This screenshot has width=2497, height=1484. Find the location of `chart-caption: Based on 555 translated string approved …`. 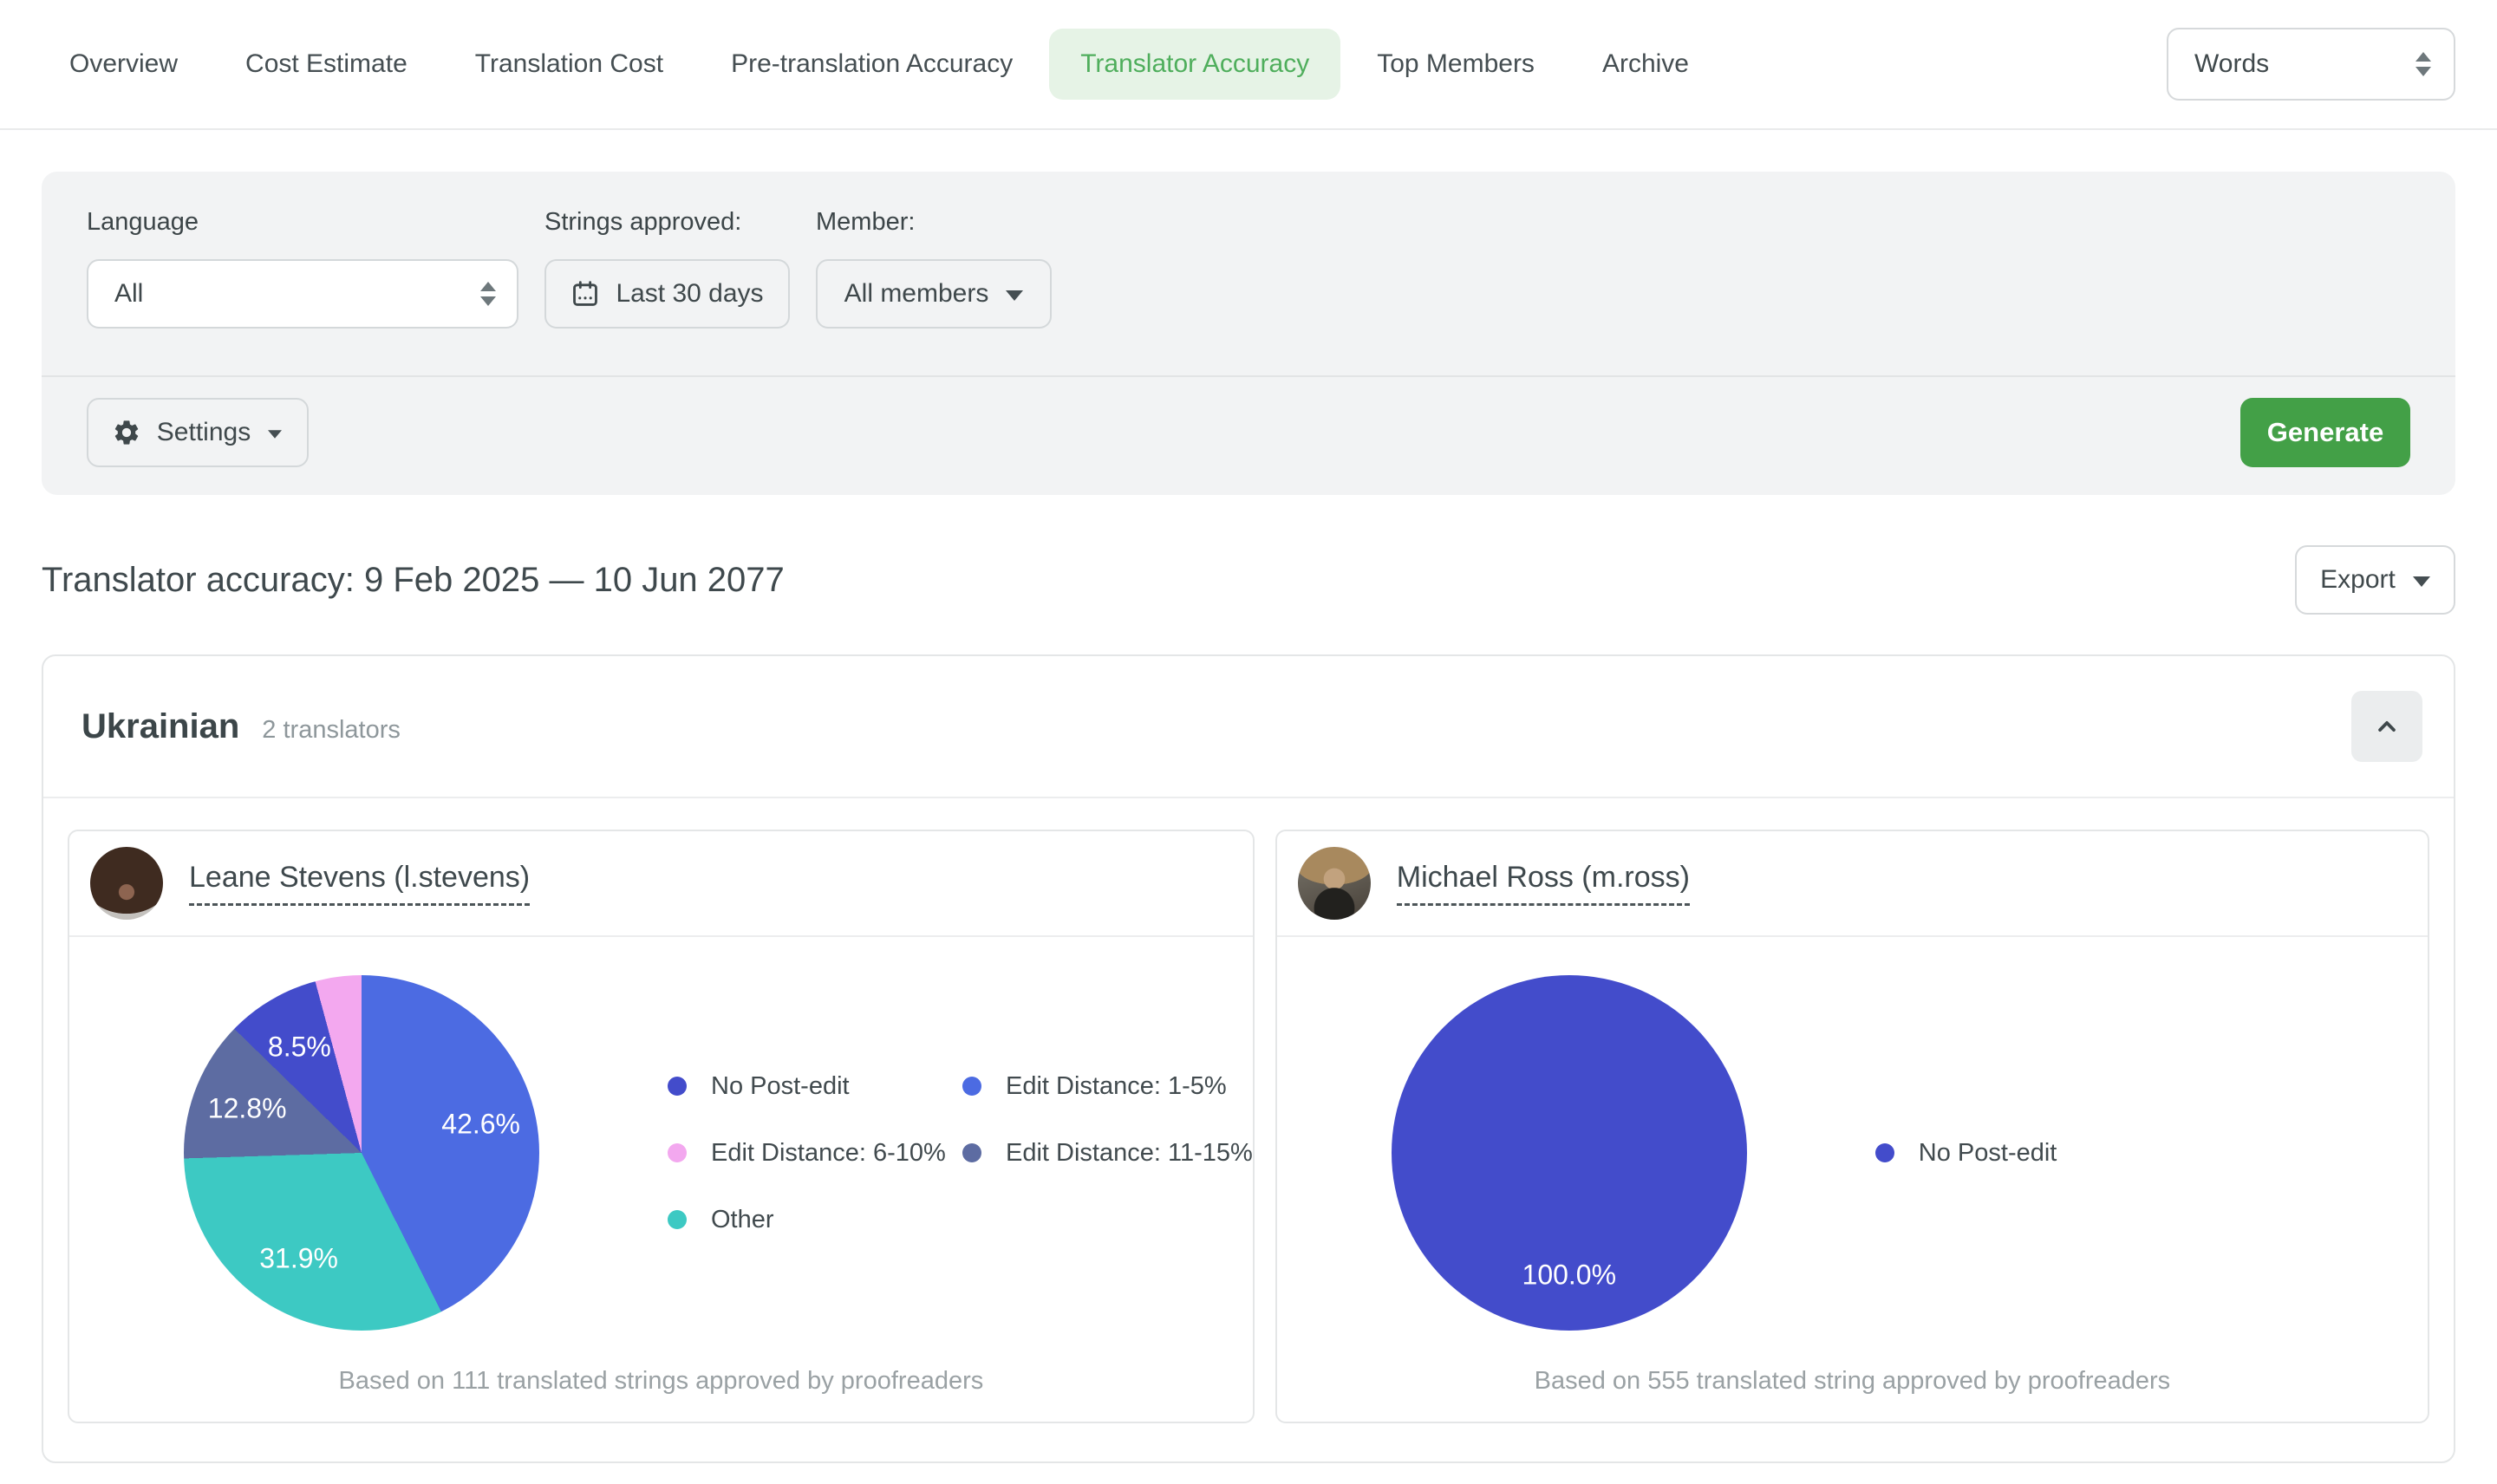

chart-caption: Based on 555 translated string approved … is located at coordinates (1852, 1381).